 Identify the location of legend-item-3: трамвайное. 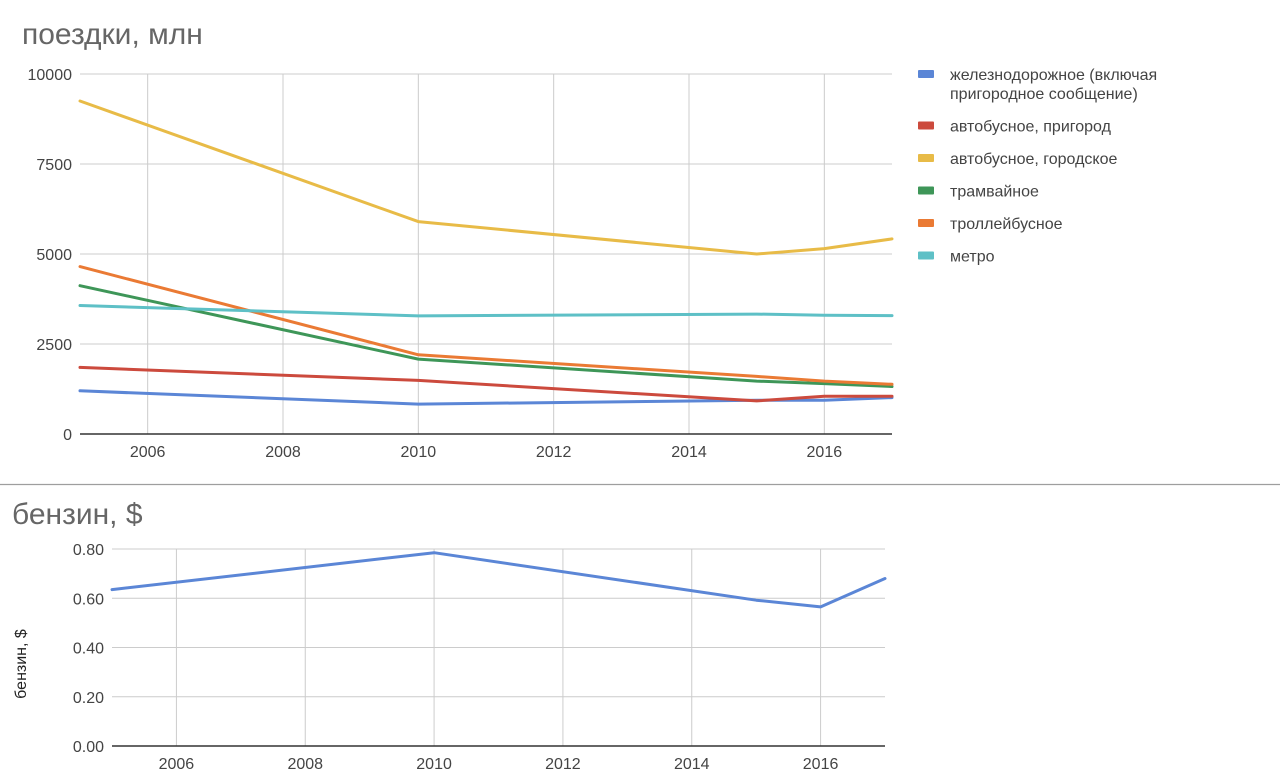
(978, 192).